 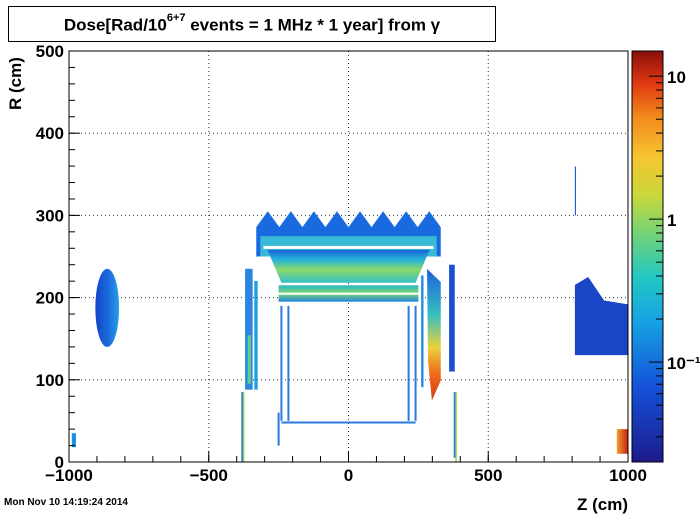 I want to click on right-inner-wall, so click(x=434, y=334).